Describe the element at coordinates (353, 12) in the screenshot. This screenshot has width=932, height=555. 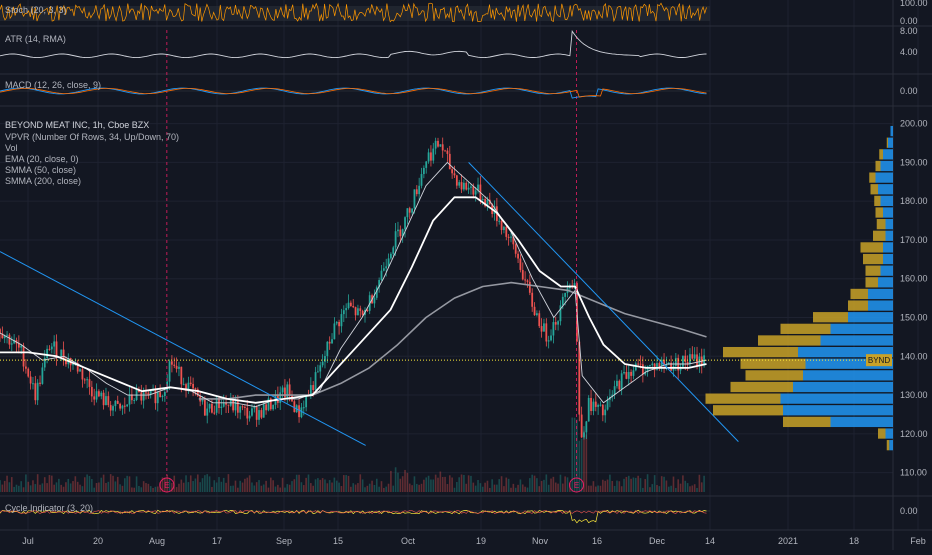
I see `stoch-line` at that location.